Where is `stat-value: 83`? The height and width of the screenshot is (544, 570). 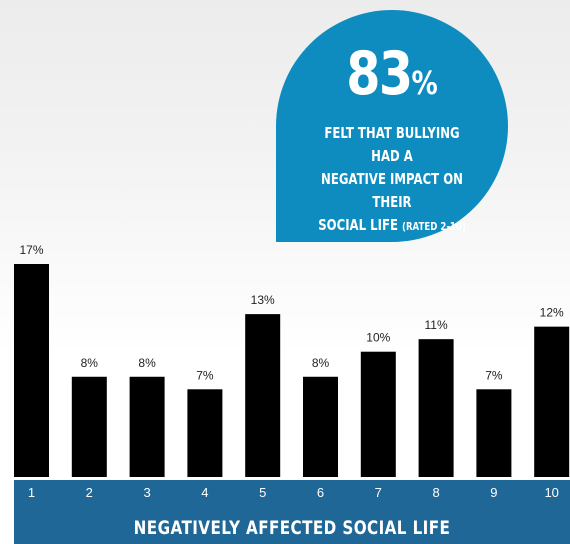
stat-value: 83 is located at coordinates (379, 74).